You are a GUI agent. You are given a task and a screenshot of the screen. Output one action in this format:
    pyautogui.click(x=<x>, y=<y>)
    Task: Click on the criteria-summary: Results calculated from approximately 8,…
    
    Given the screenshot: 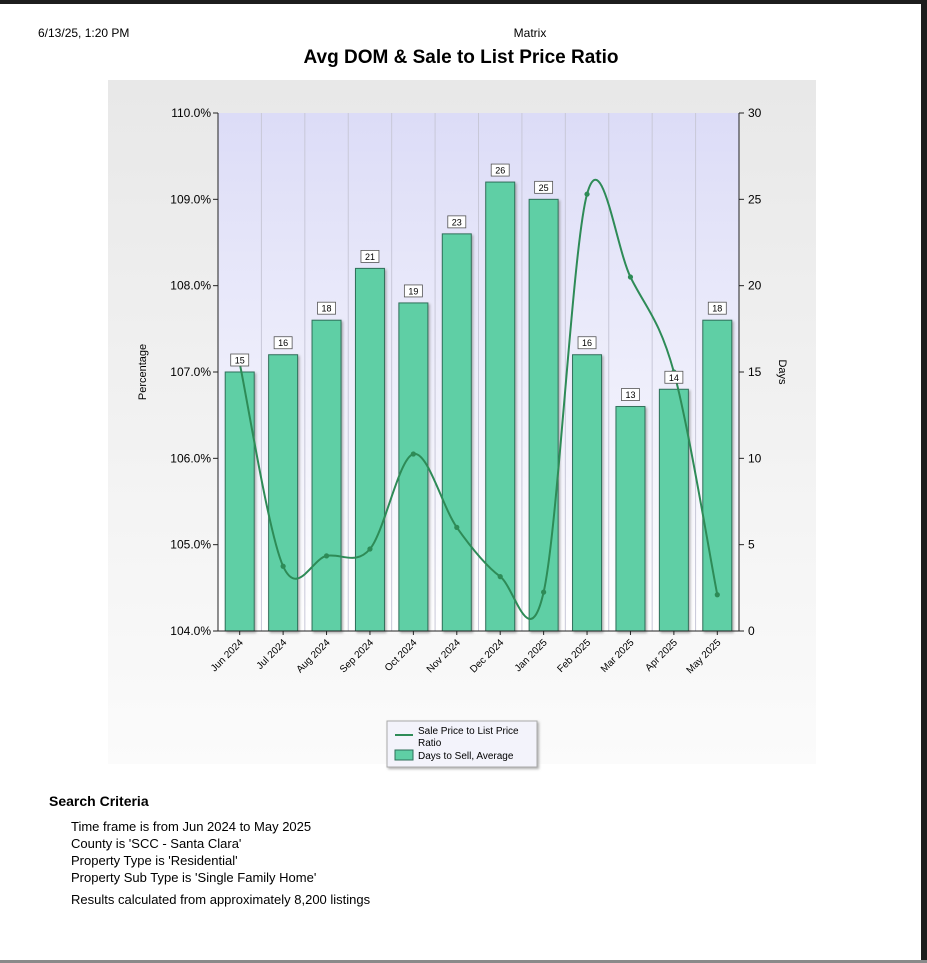 What is the action you would take?
    pyautogui.click(x=221, y=899)
    